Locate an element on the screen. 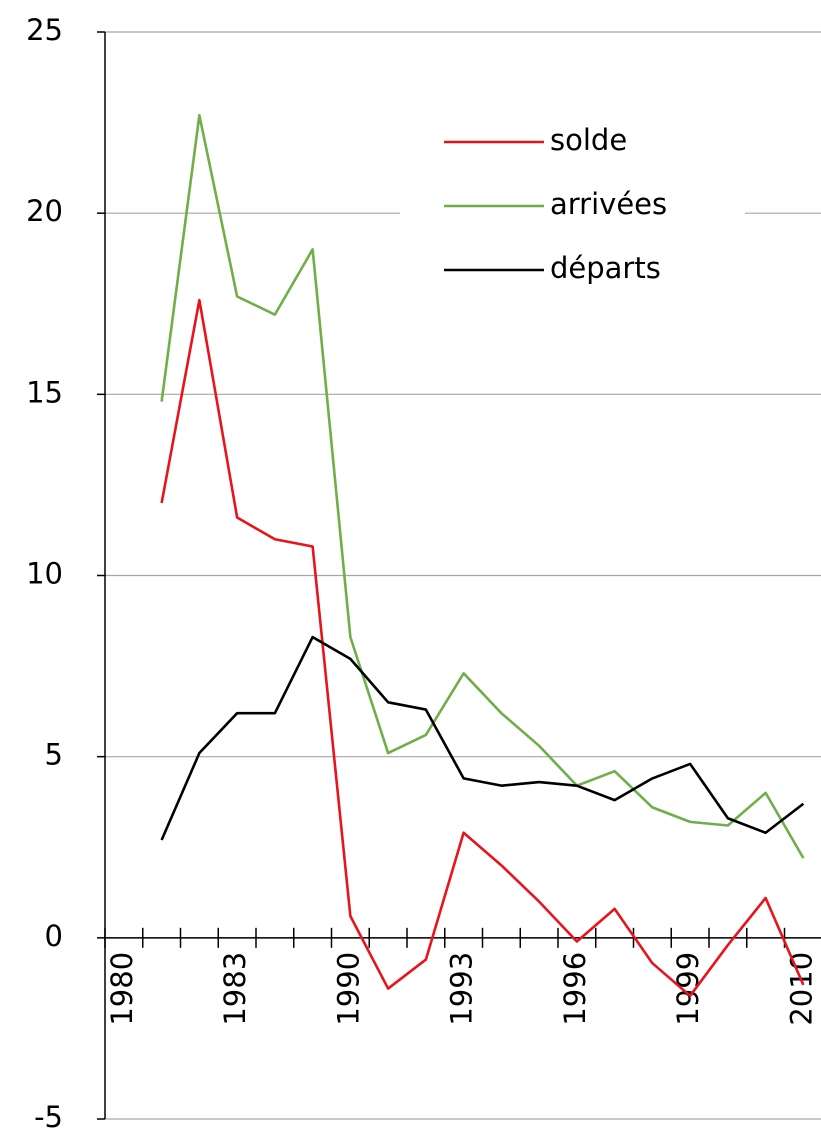 The image size is (821, 1135). y-tick-label: 0 is located at coordinates (54, 936).